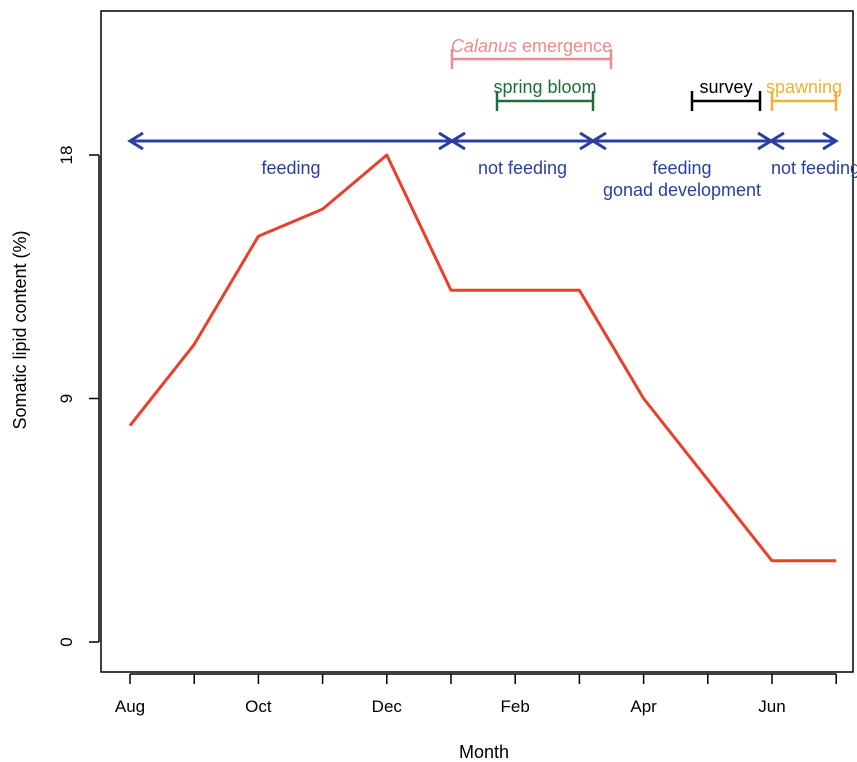 This screenshot has height=762, width=857. I want to click on event-label: spring bloom, so click(544, 87).